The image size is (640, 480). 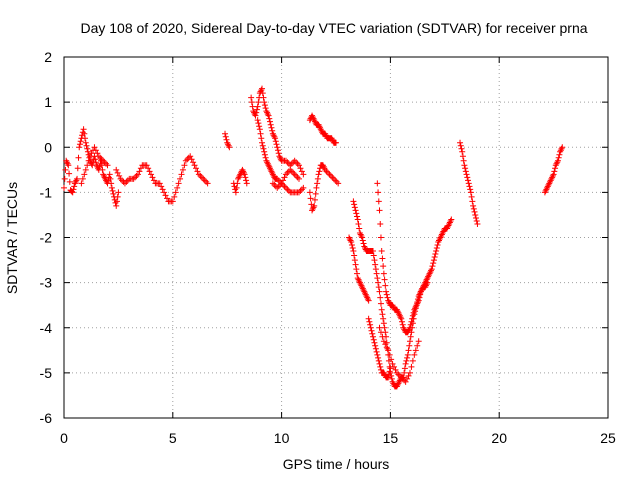 What do you see at coordinates (64, 438) in the screenshot?
I see `x-tick-label: 0` at bounding box center [64, 438].